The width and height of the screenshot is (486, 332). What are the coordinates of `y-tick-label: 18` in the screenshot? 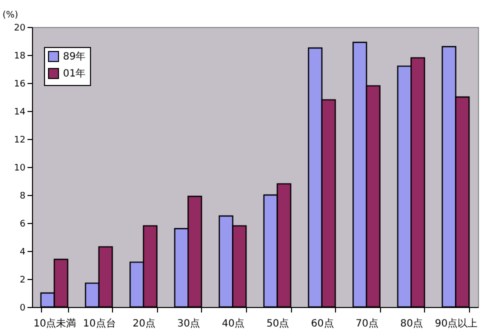 It's located at (20, 57).